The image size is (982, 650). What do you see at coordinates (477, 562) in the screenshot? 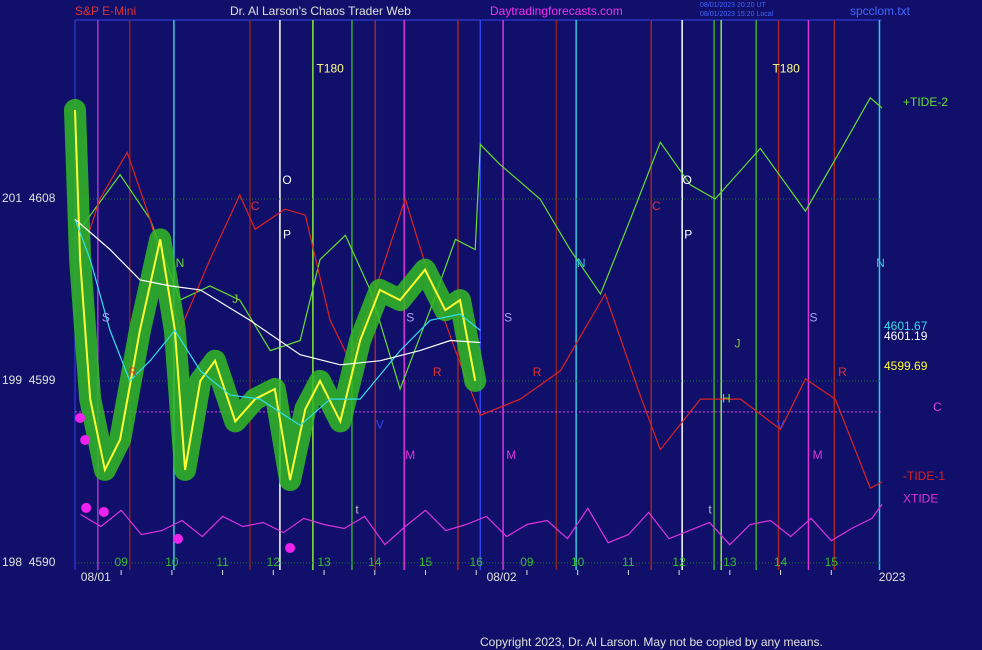
I see `x-tick-label: 16` at bounding box center [477, 562].